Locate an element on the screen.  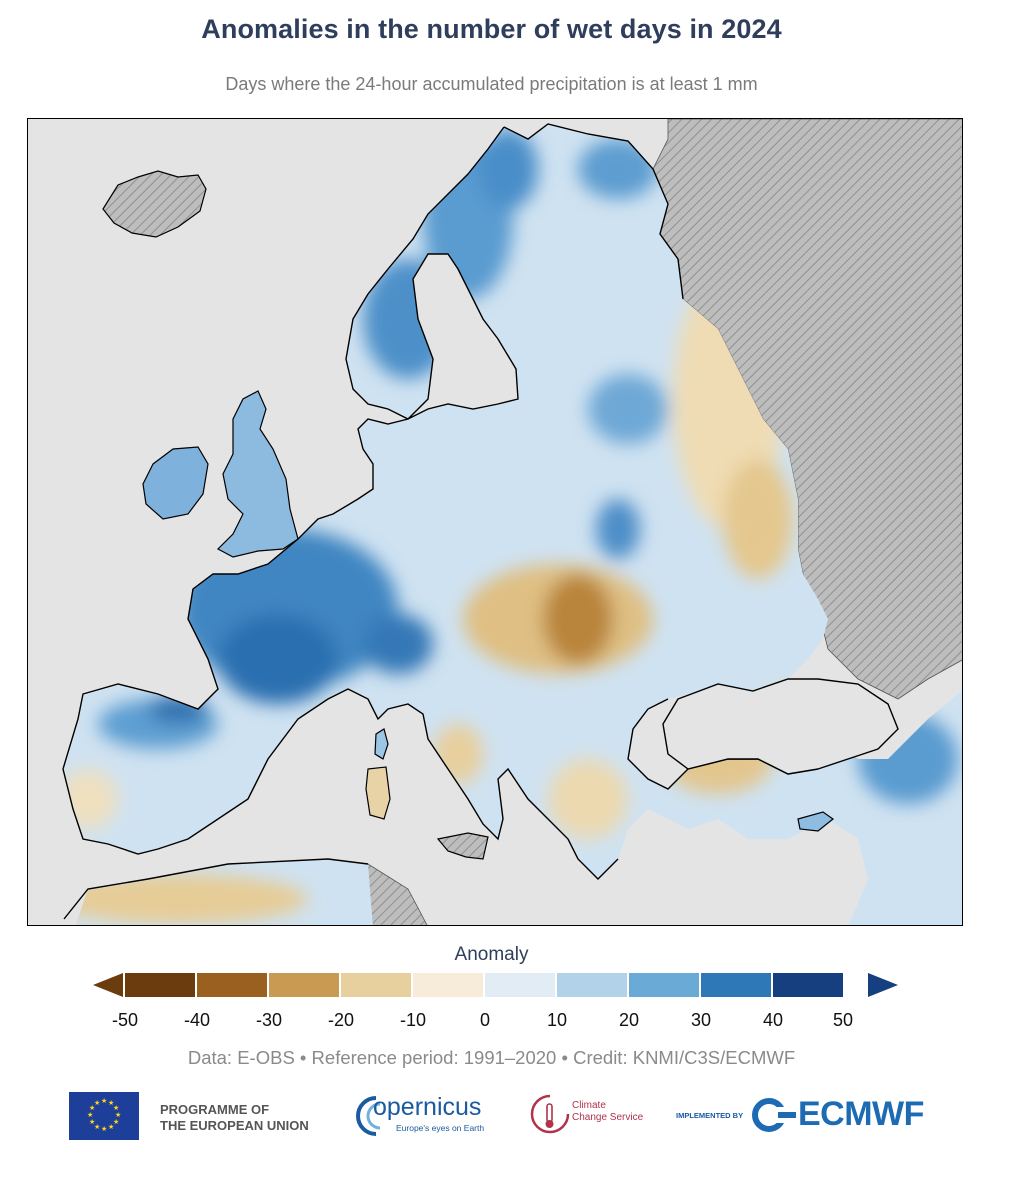
climate-change-service-logo-icon is located at coordinates (550, 1114).